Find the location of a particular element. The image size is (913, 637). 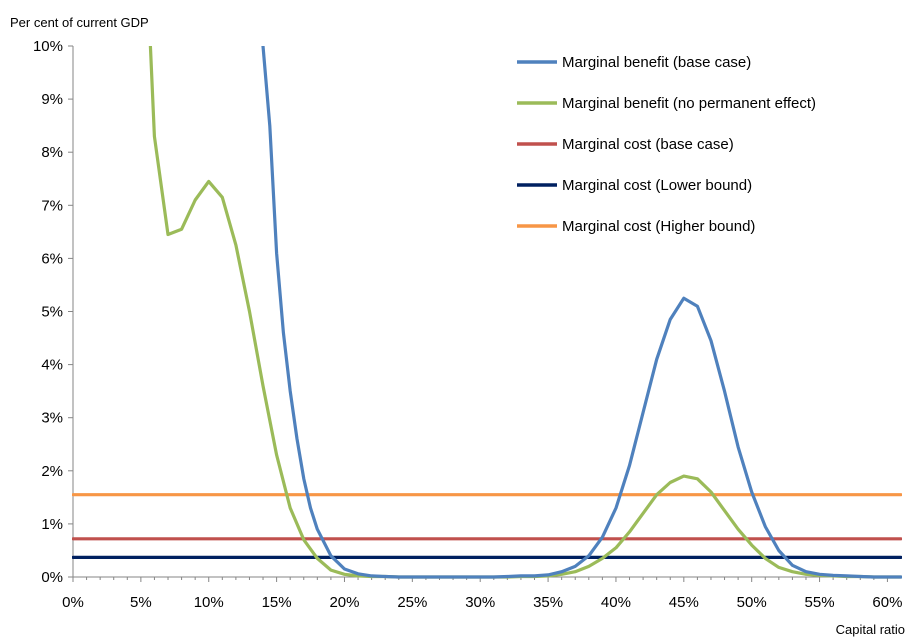

x-tick-label: 5% is located at coordinates (141, 602).